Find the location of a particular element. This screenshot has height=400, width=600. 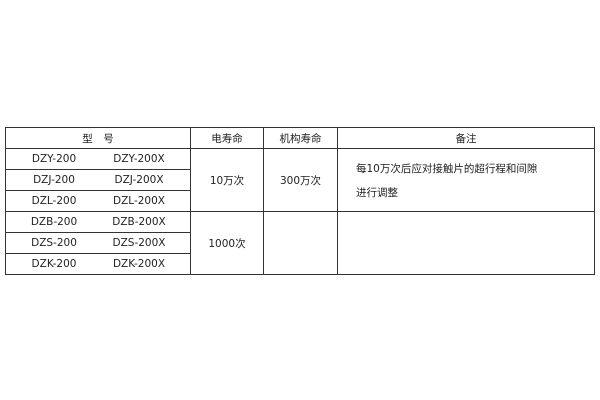

model-b: DZL-200X is located at coordinates (139, 201).